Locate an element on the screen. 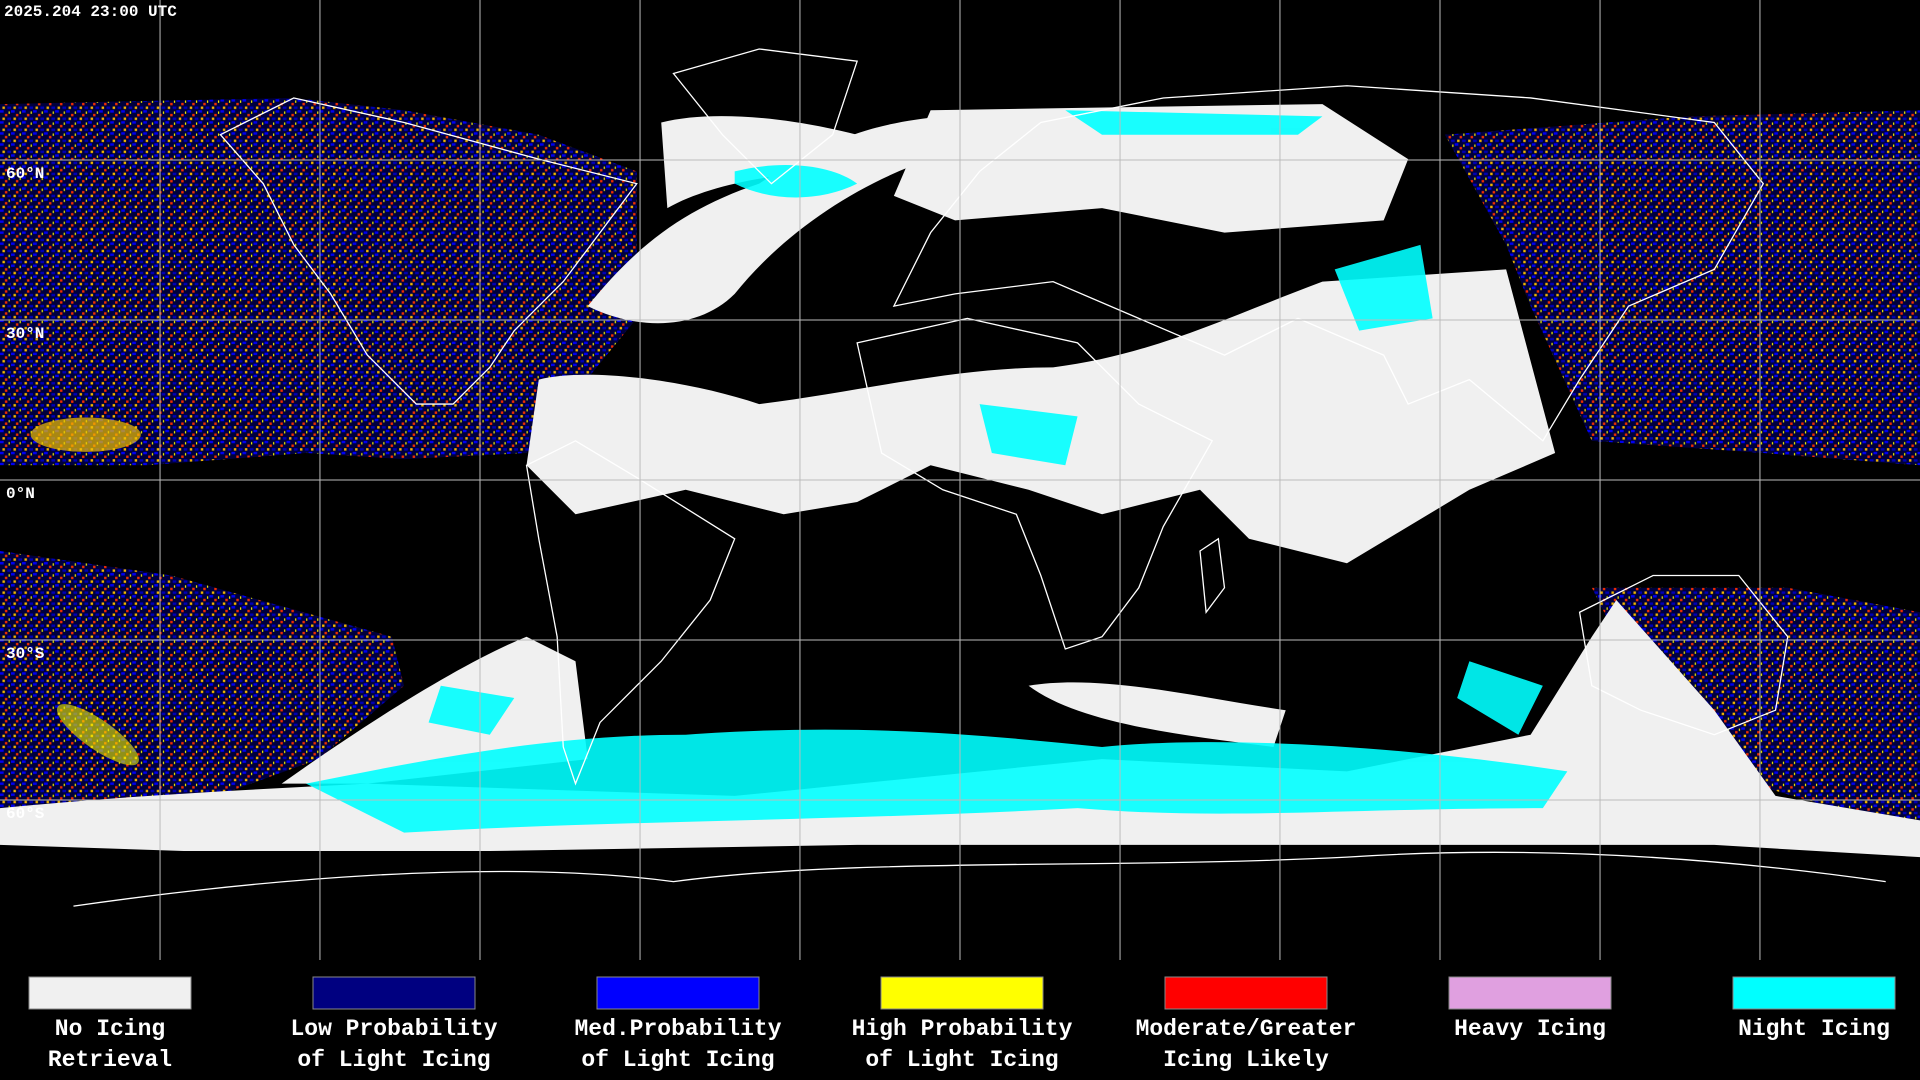  legend-label: No Icing is located at coordinates (110, 1029).